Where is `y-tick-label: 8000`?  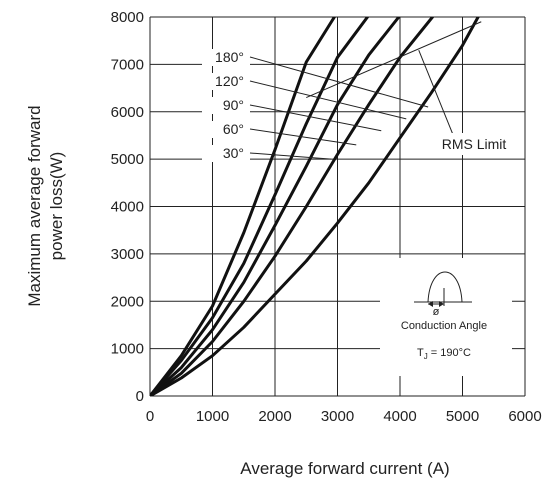
y-tick-label: 8000 is located at coordinates (127, 17).